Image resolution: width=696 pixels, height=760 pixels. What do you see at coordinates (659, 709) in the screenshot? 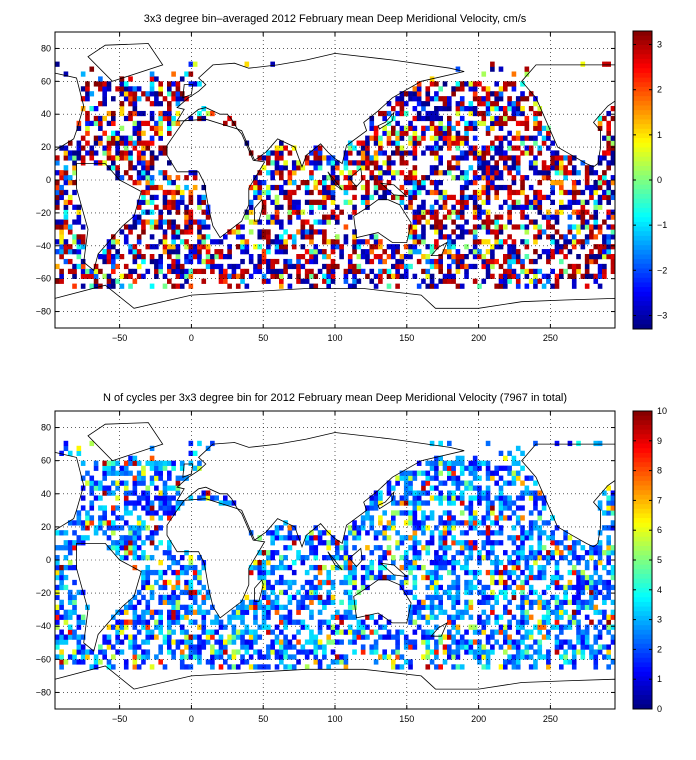
I see `colorbar-tick-label: 0` at bounding box center [659, 709].